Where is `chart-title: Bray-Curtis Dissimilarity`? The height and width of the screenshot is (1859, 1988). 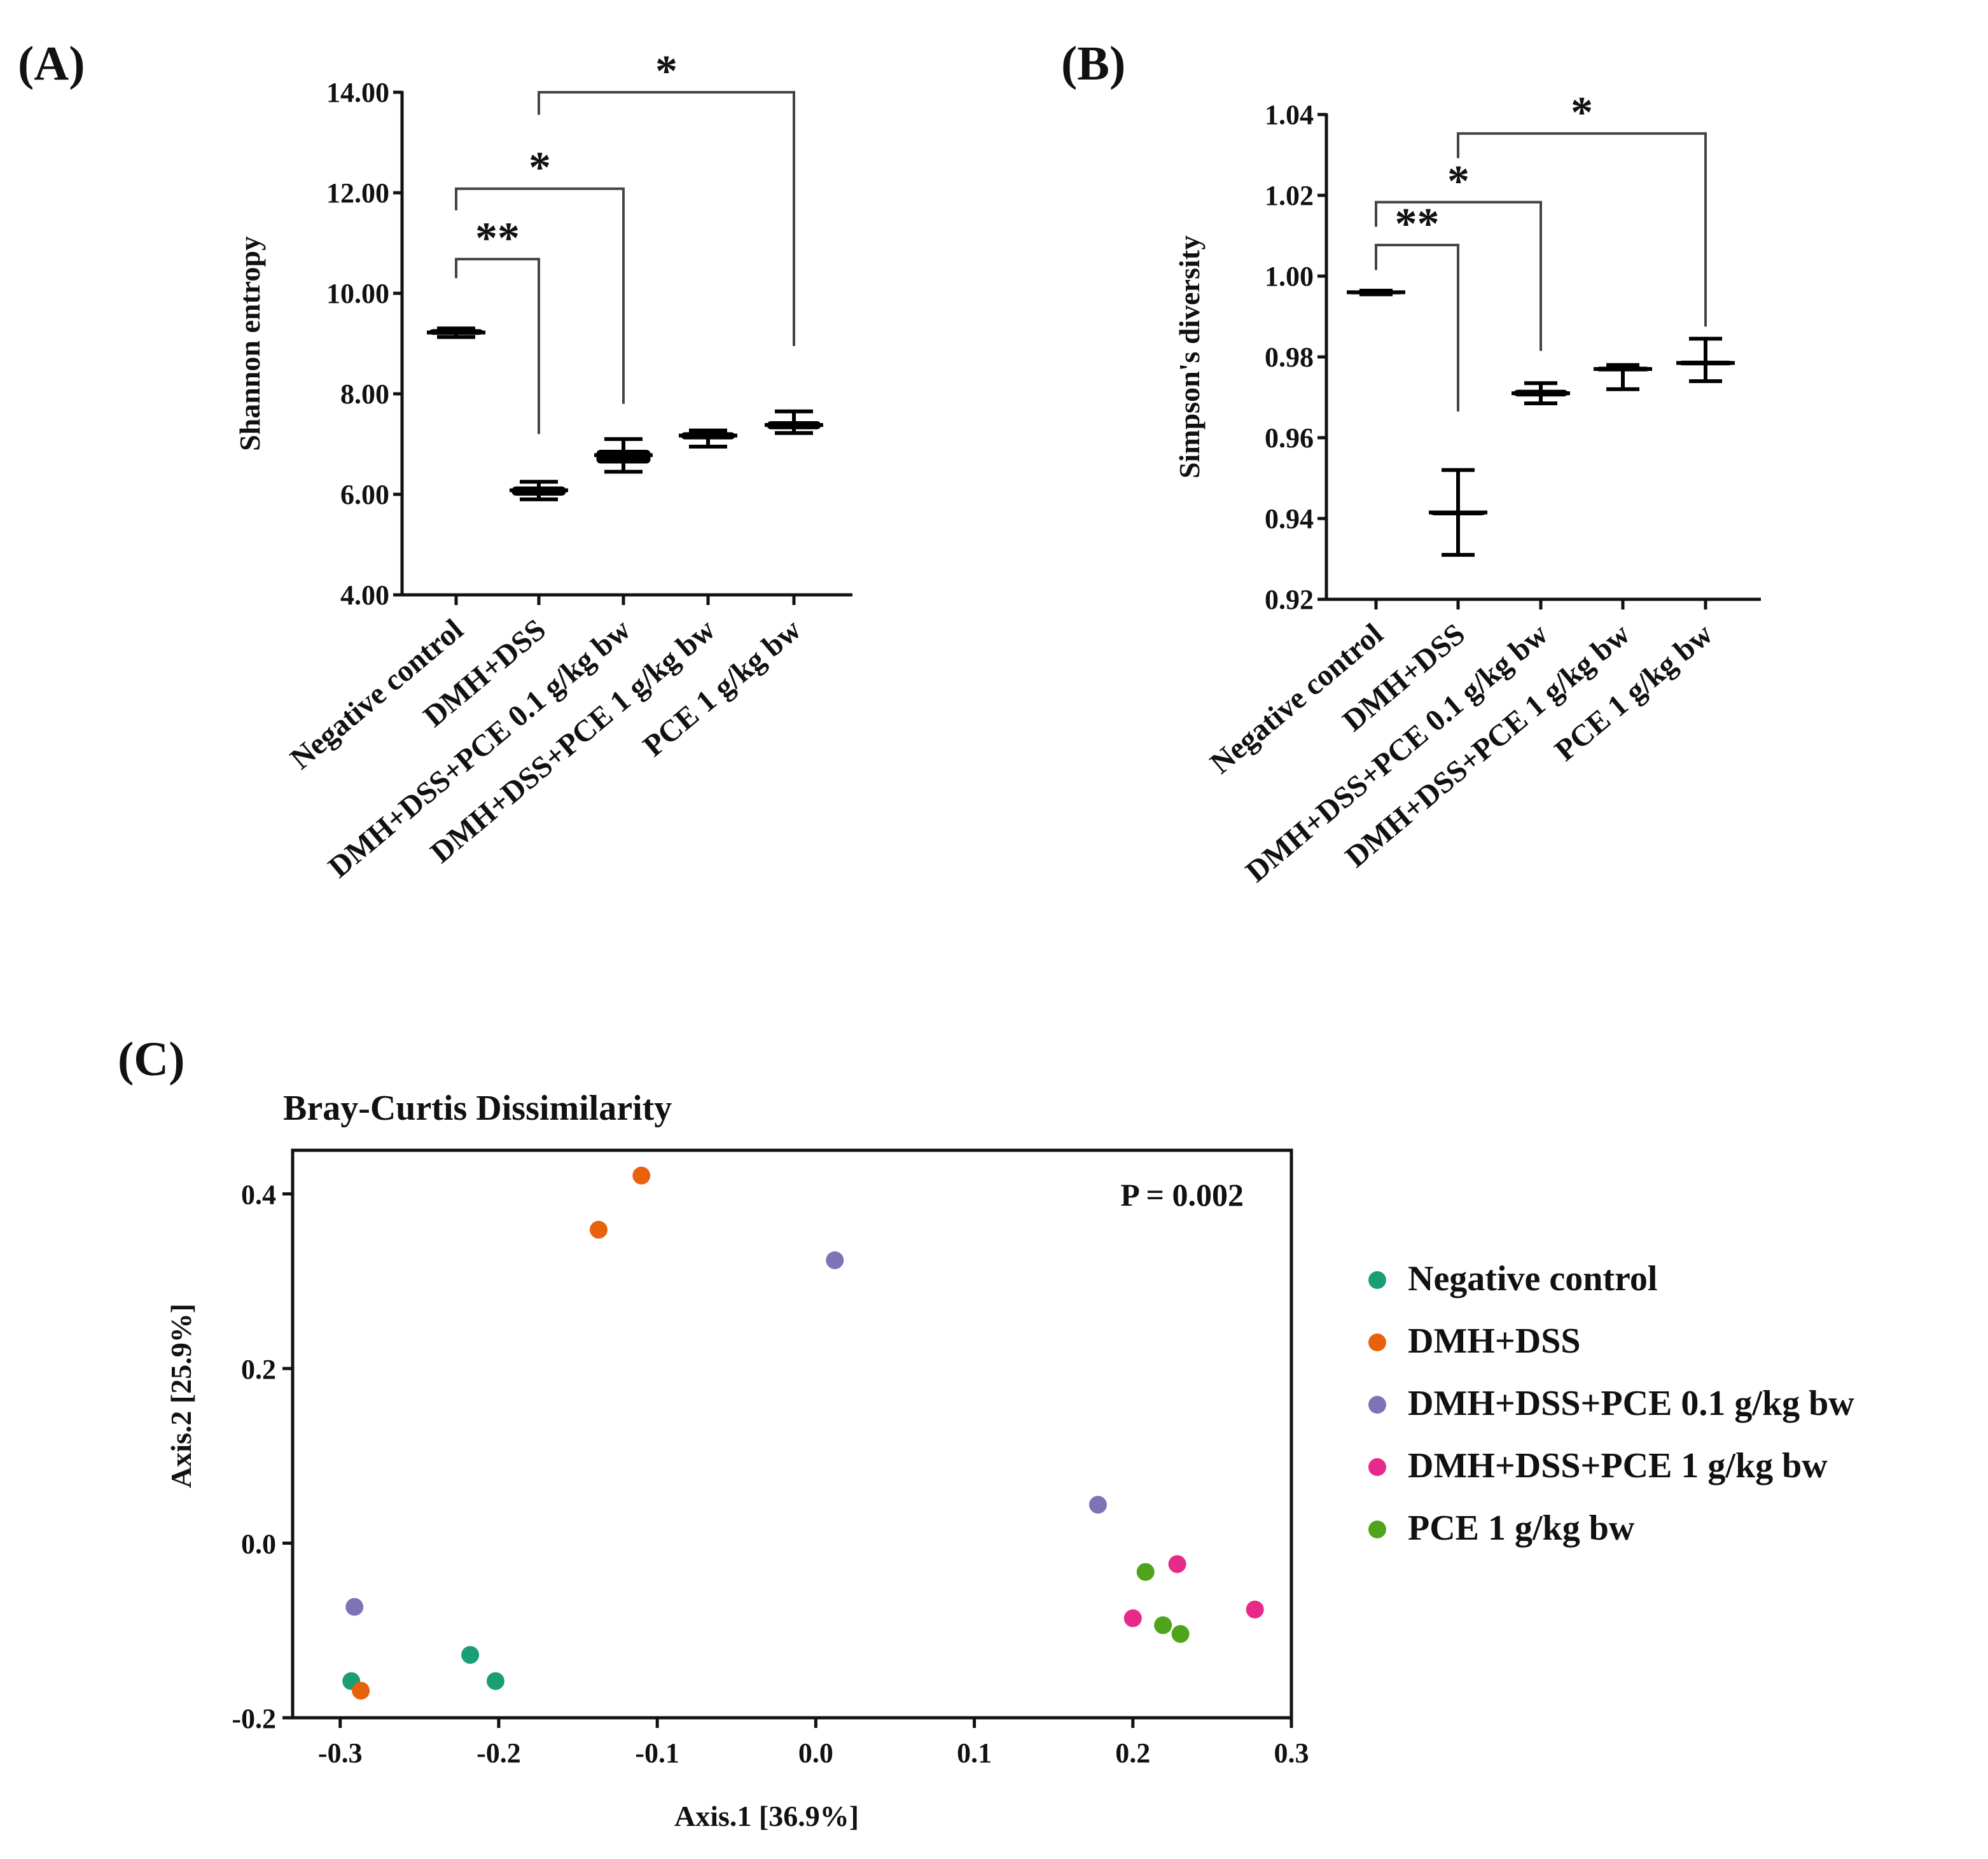 chart-title: Bray-Curtis Dissimilarity is located at coordinates (477, 1108).